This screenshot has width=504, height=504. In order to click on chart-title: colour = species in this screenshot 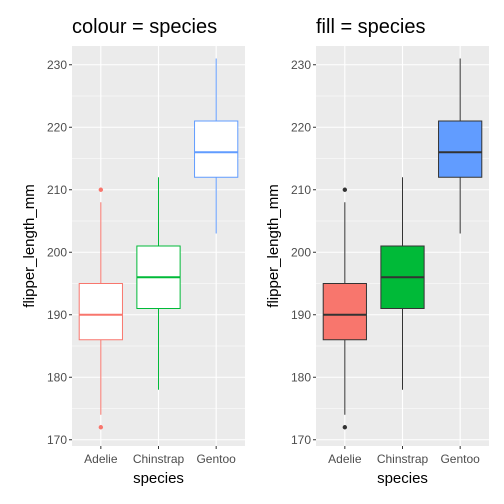, I will do `click(144, 27)`.